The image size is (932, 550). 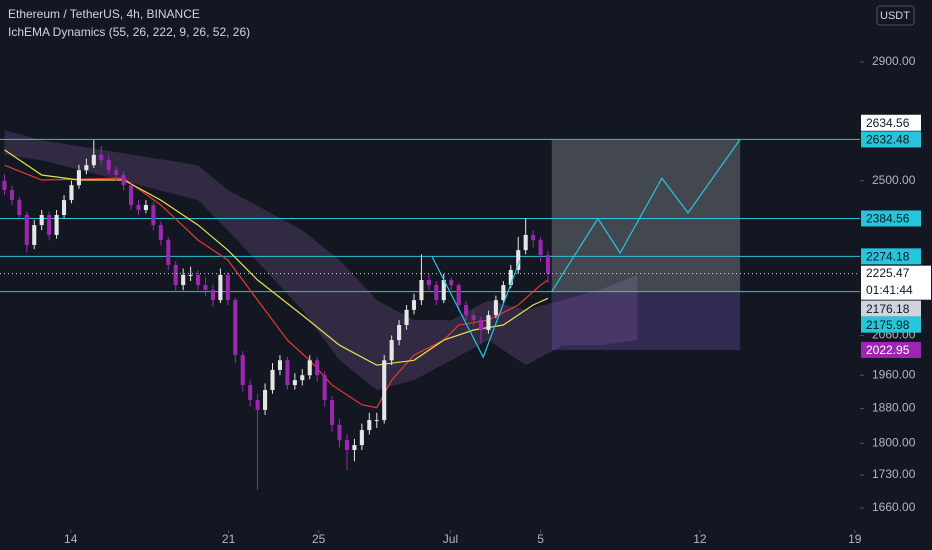 What do you see at coordinates (540, 539) in the screenshot?
I see `x-tick-label: 5` at bounding box center [540, 539].